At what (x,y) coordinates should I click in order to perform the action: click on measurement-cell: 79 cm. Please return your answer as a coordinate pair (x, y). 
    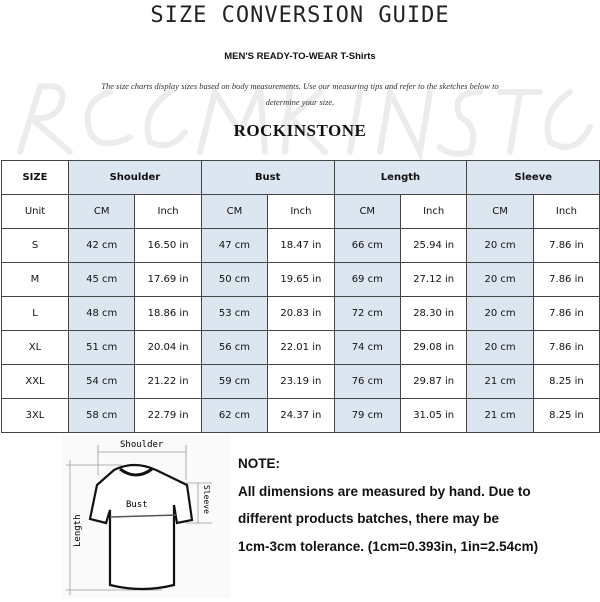
    Looking at the image, I should click on (367, 415).